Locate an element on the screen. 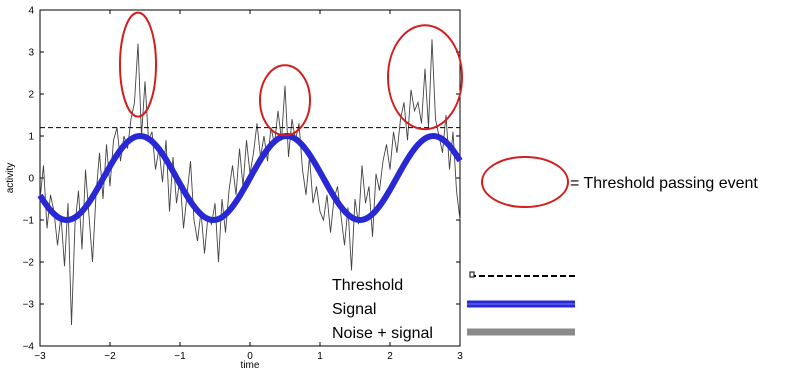 This screenshot has height=372, width=799. x-tick-label: −2 is located at coordinates (110, 356).